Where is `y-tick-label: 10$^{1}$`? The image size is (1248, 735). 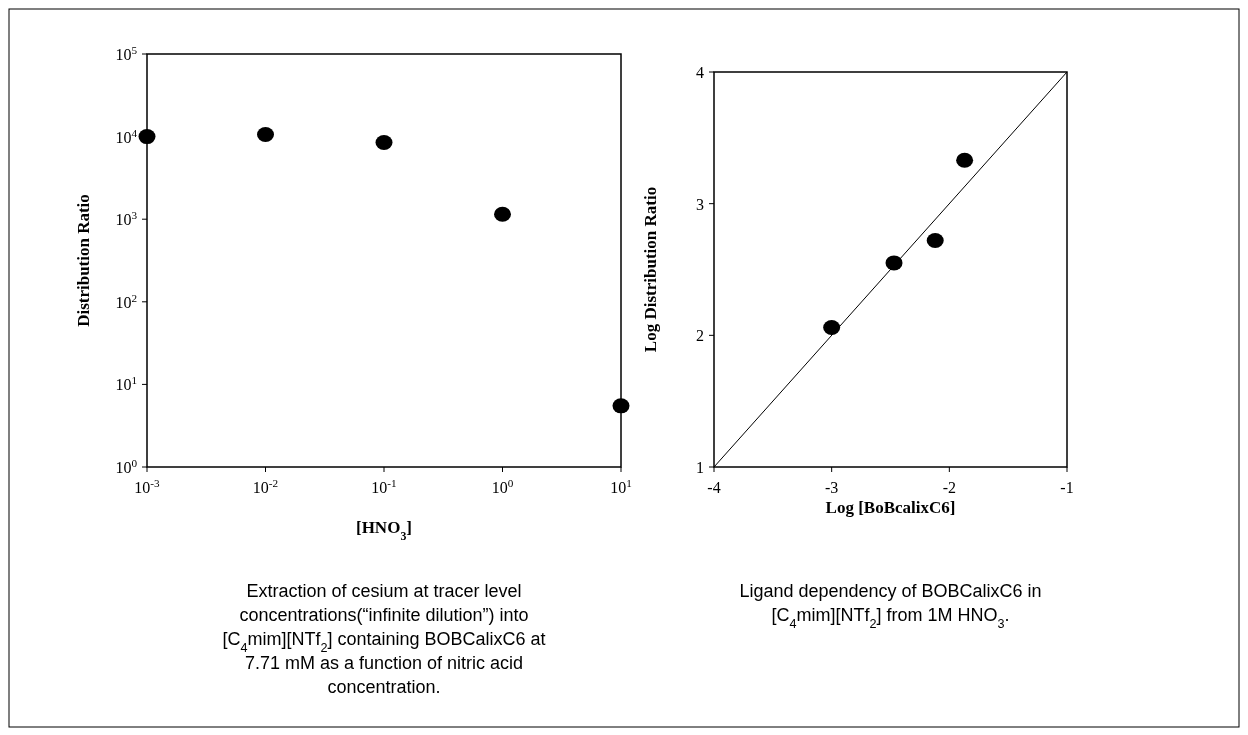 y-tick-label: 10$^{1}$ is located at coordinates (126, 384).